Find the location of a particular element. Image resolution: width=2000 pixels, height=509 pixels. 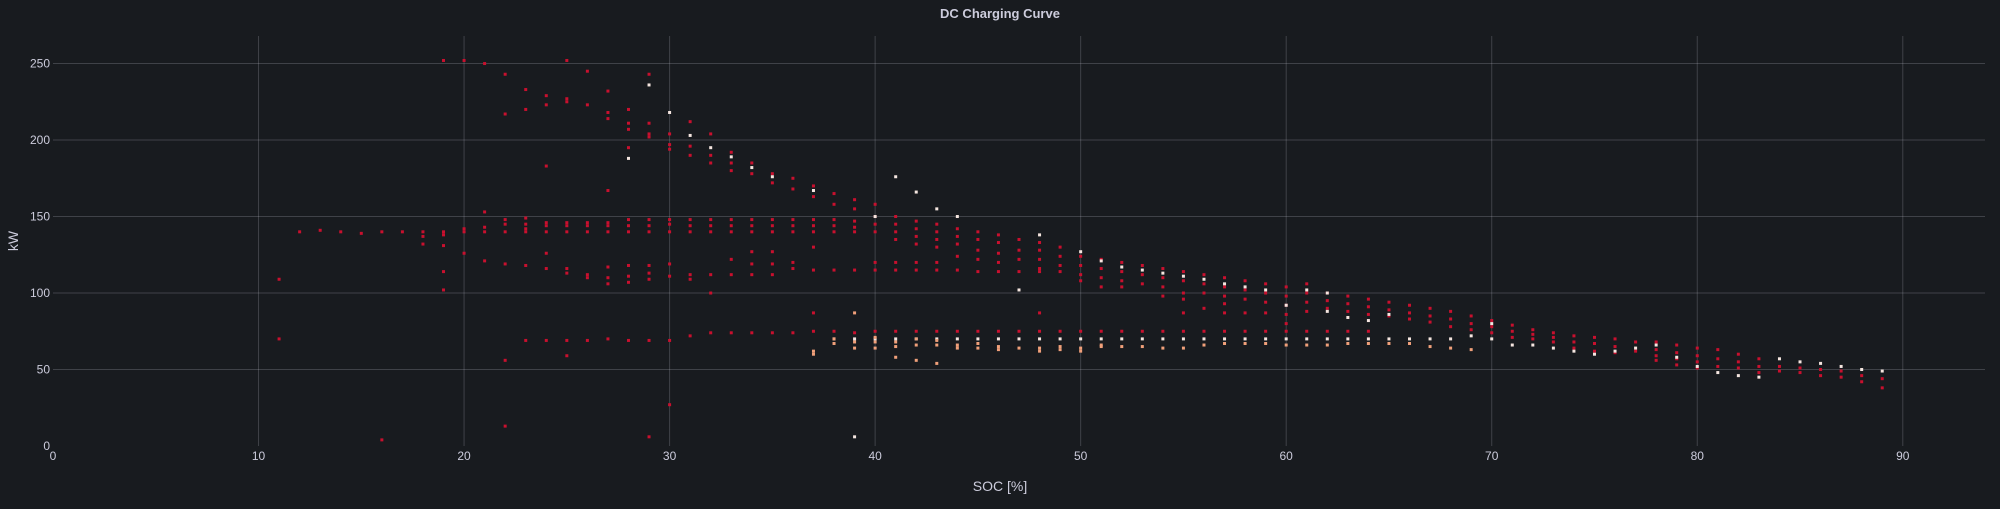

y-tick-label: 0 is located at coordinates (46, 446).